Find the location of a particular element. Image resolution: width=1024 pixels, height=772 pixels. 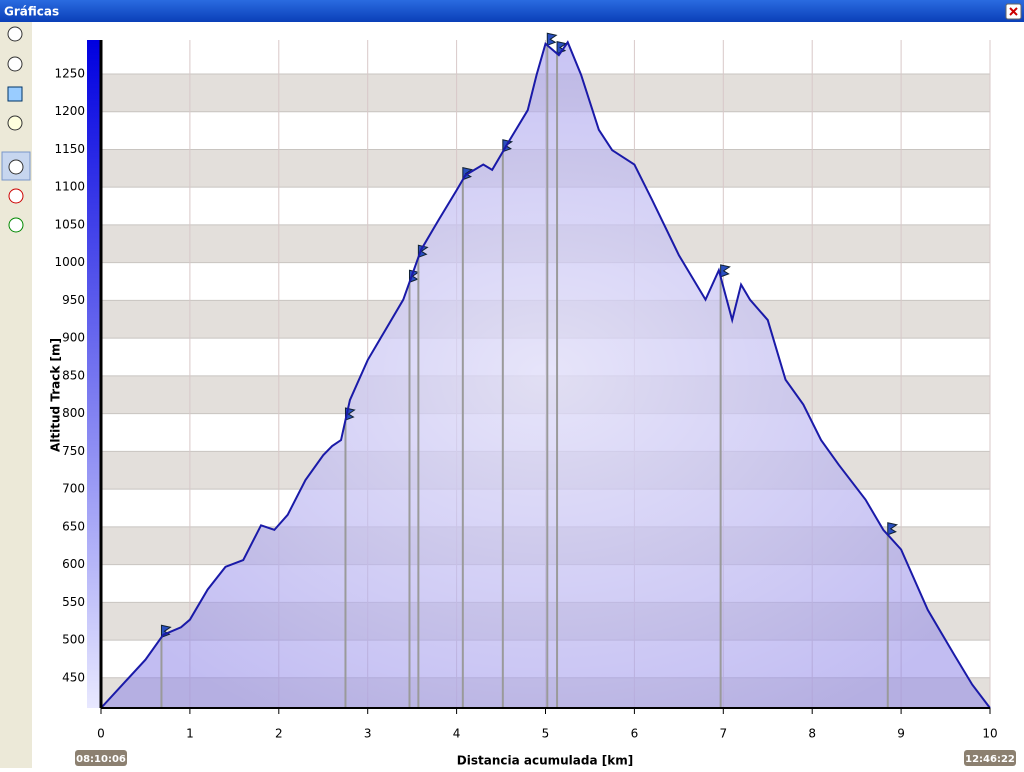

time-label: 08:10:06 is located at coordinates (101, 759).